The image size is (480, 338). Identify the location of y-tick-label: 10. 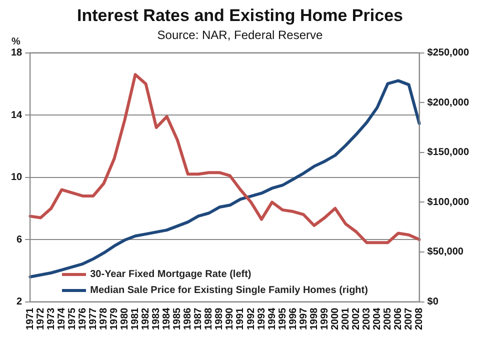
(17, 178).